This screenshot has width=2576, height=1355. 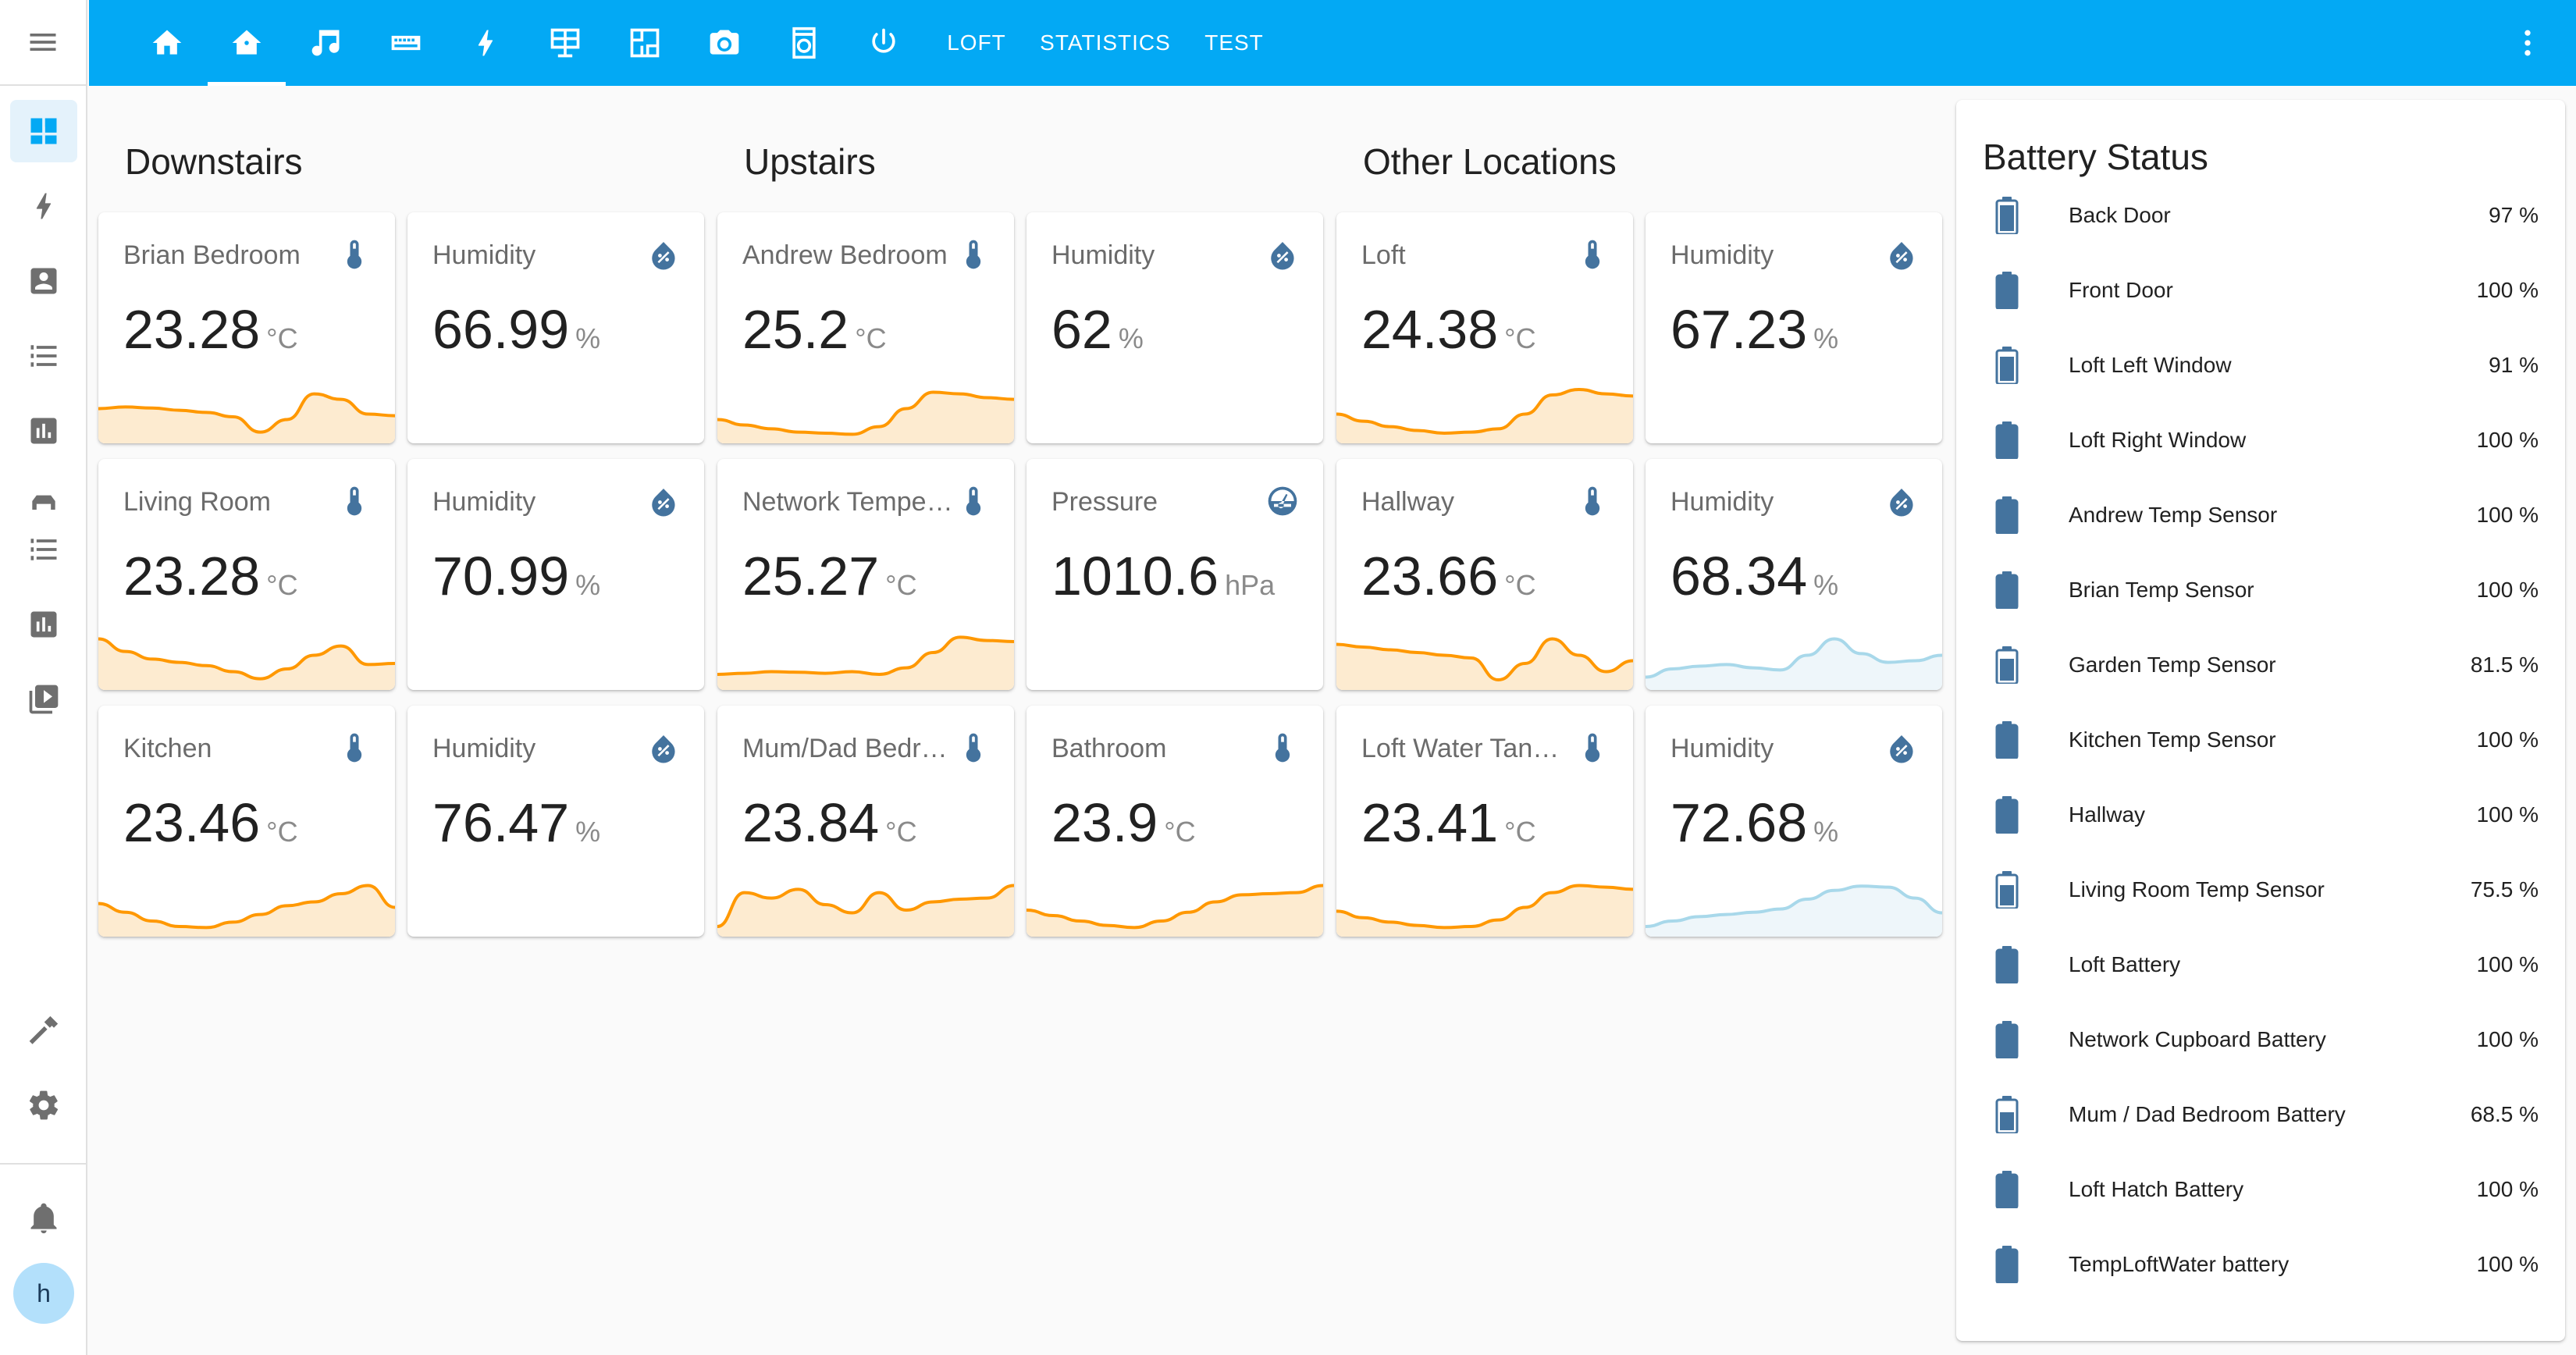 I want to click on sensor-card: Humidity 68.34%, so click(x=1794, y=574).